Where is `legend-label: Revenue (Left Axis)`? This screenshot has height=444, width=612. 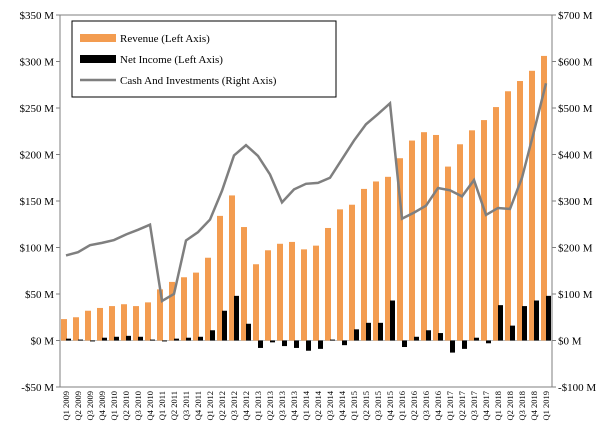 legend-label: Revenue (Left Axis) is located at coordinates (165, 39).